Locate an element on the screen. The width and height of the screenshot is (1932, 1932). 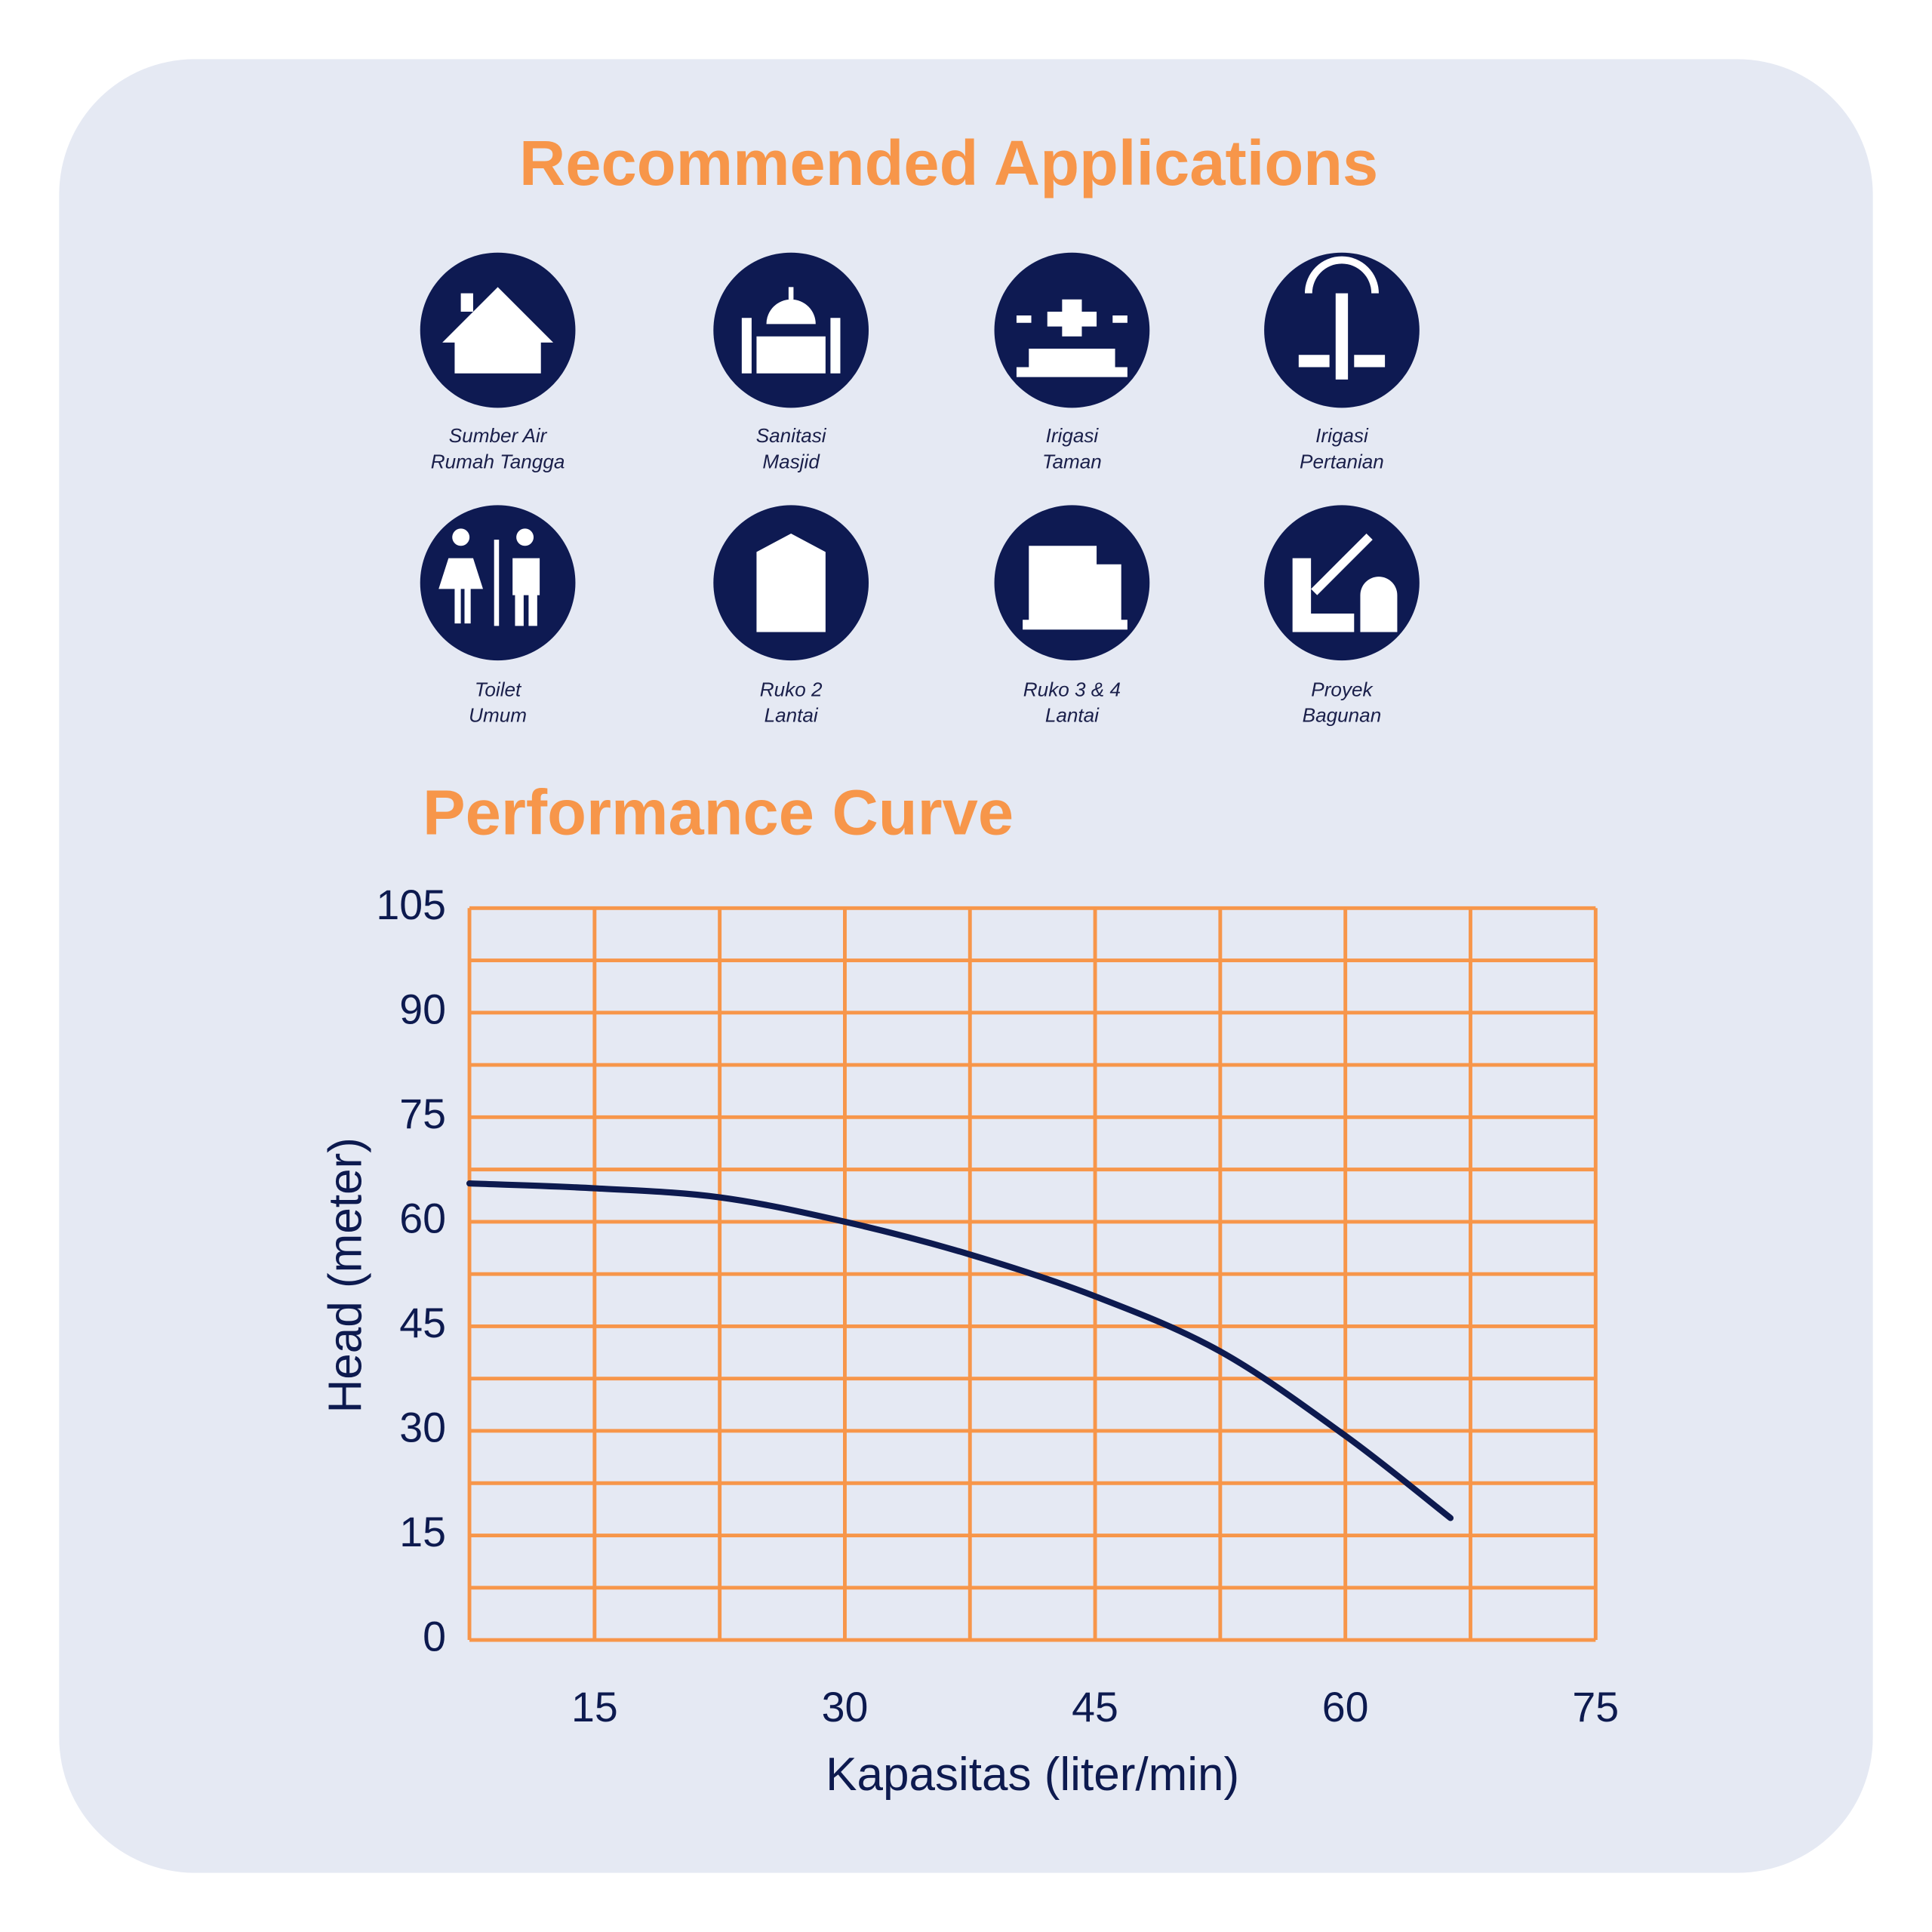
curve is located at coordinates (960, 1350).